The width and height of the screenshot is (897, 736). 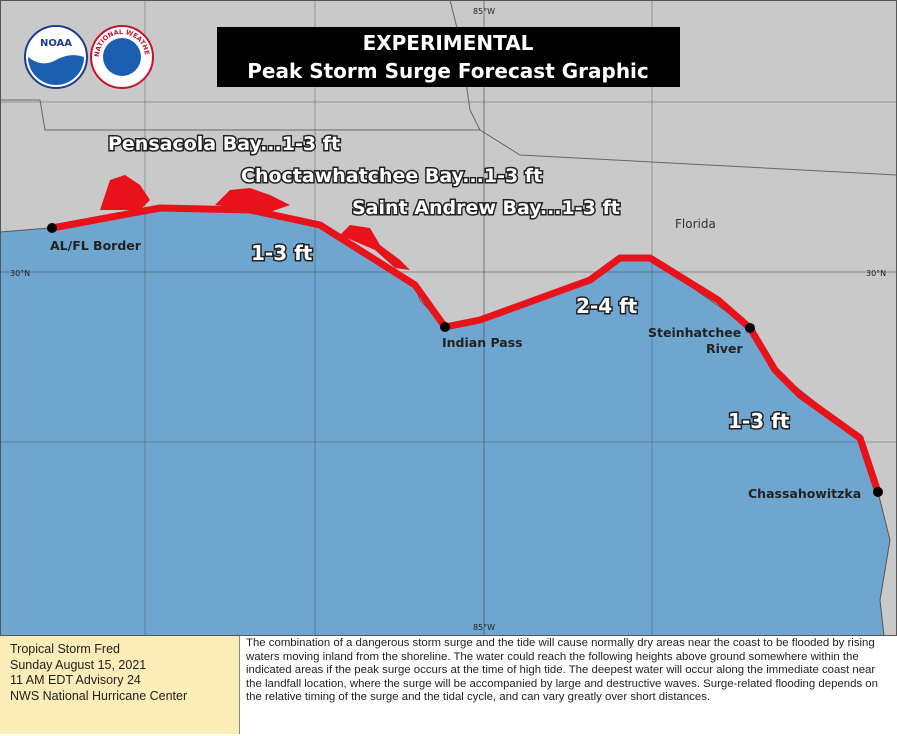 What do you see at coordinates (448, 43) in the screenshot?
I see `title: EXPERIMENTAL` at bounding box center [448, 43].